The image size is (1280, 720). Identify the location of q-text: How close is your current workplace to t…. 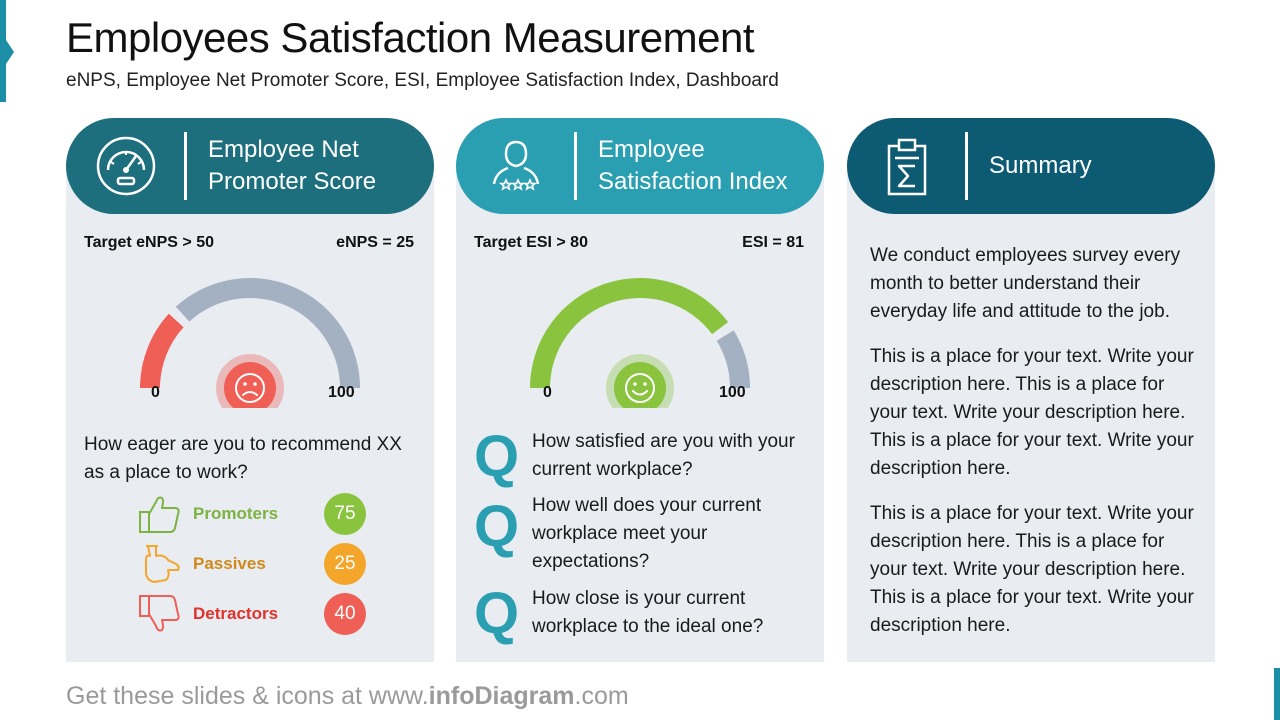
(648, 612).